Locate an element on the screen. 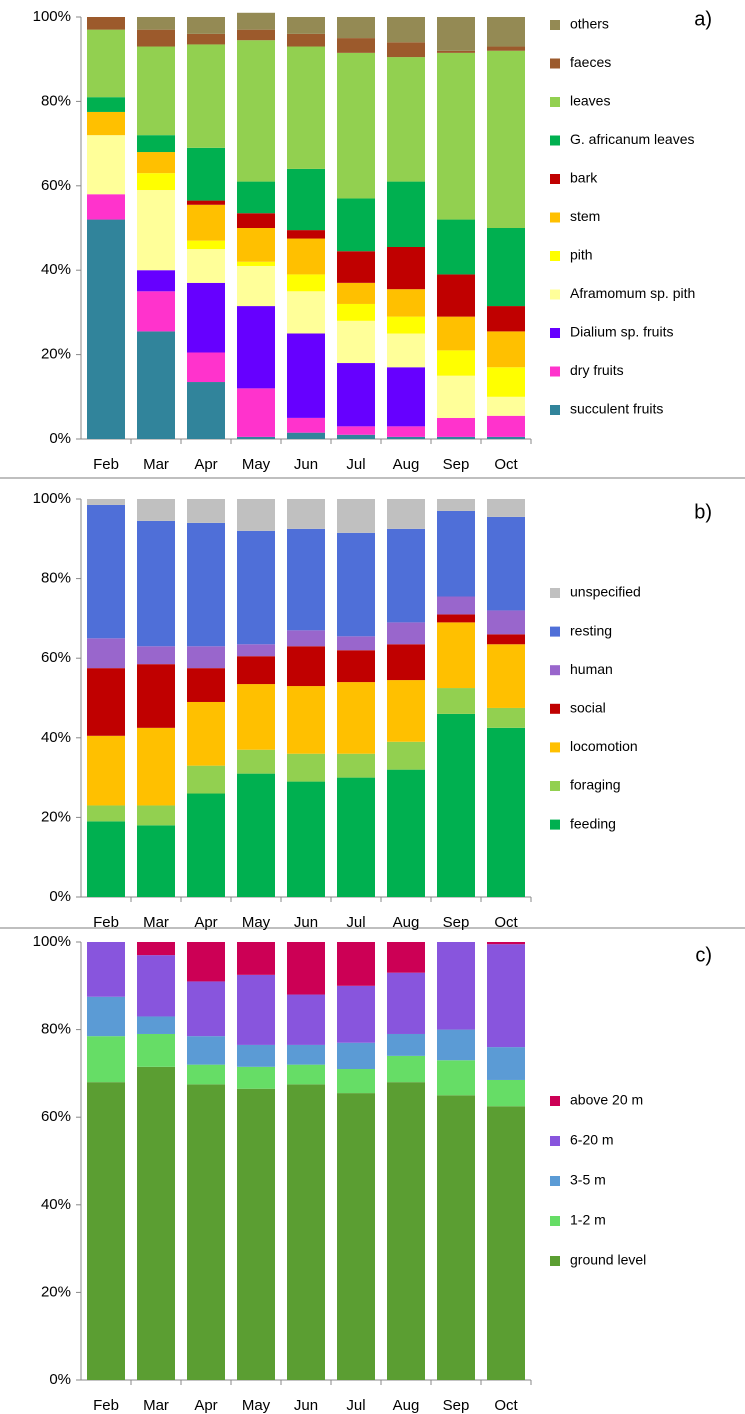 Image resolution: width=745 pixels, height=1414 pixels. x-tick-label: Feb is located at coordinates (106, 1405).